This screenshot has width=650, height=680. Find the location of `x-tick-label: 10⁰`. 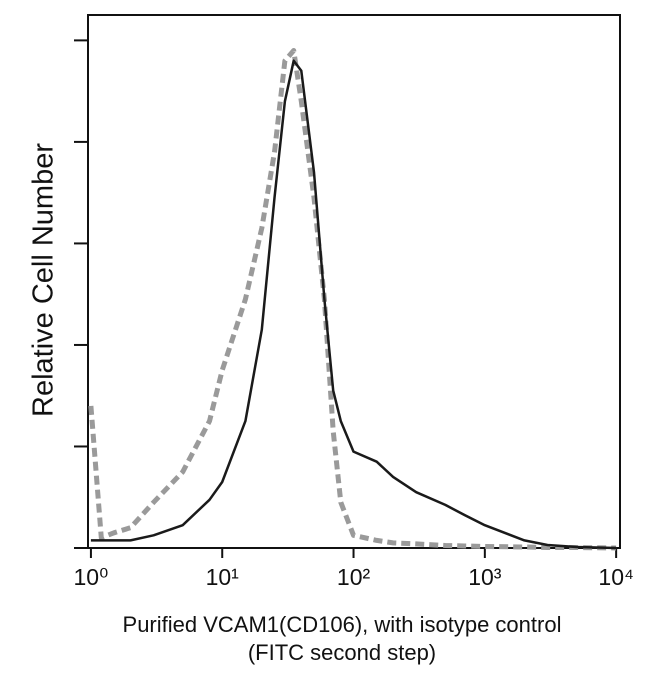

x-tick-label: 10⁰ is located at coordinates (91, 577).